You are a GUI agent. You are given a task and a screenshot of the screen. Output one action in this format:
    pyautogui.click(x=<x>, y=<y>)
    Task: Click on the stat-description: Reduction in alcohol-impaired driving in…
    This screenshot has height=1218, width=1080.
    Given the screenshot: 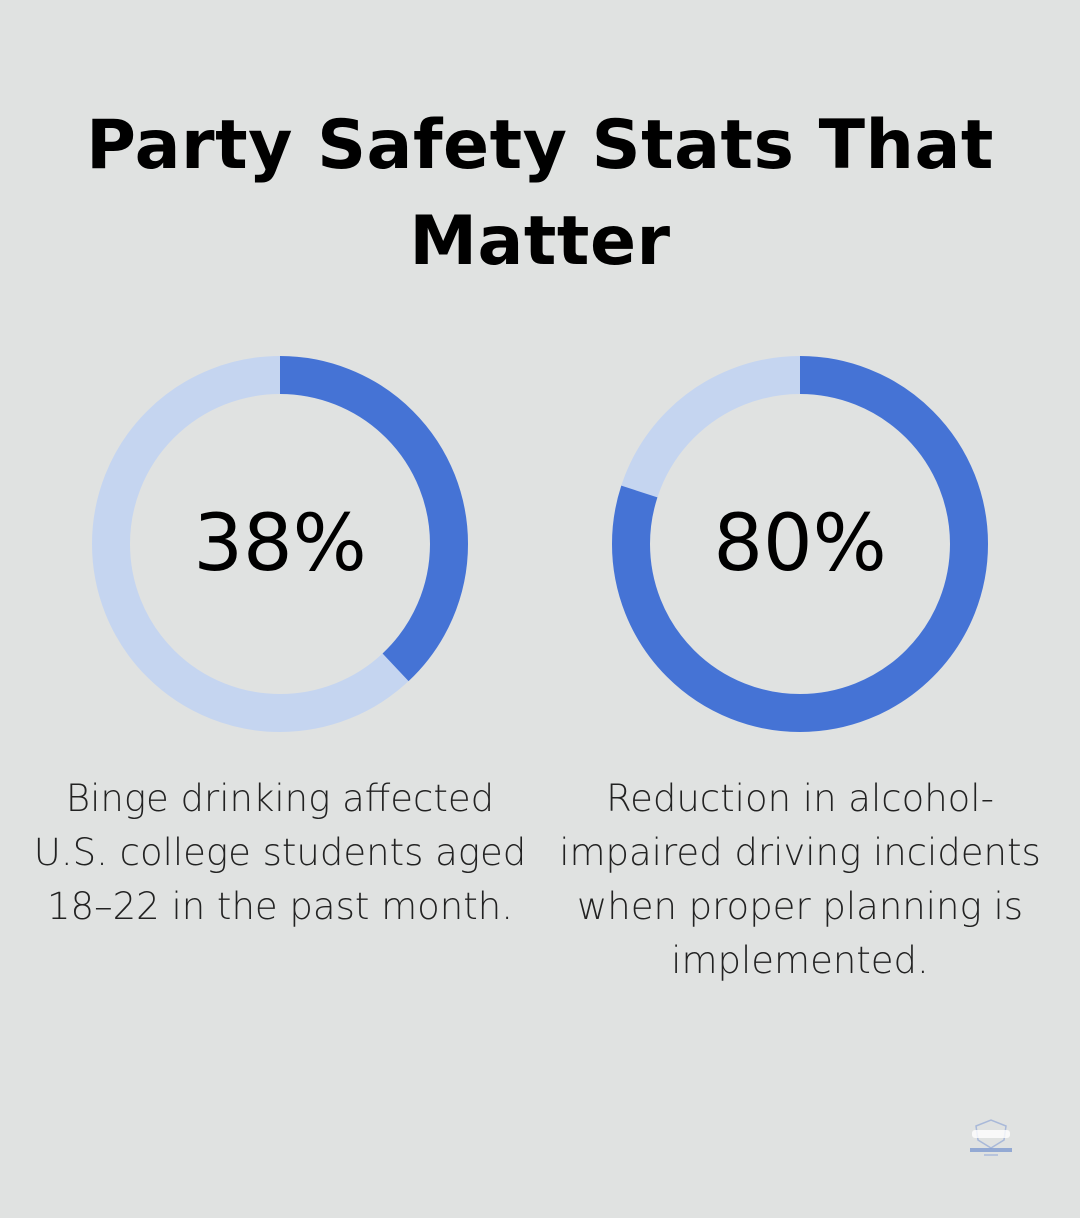 What is the action you would take?
    pyautogui.click(x=800, y=879)
    